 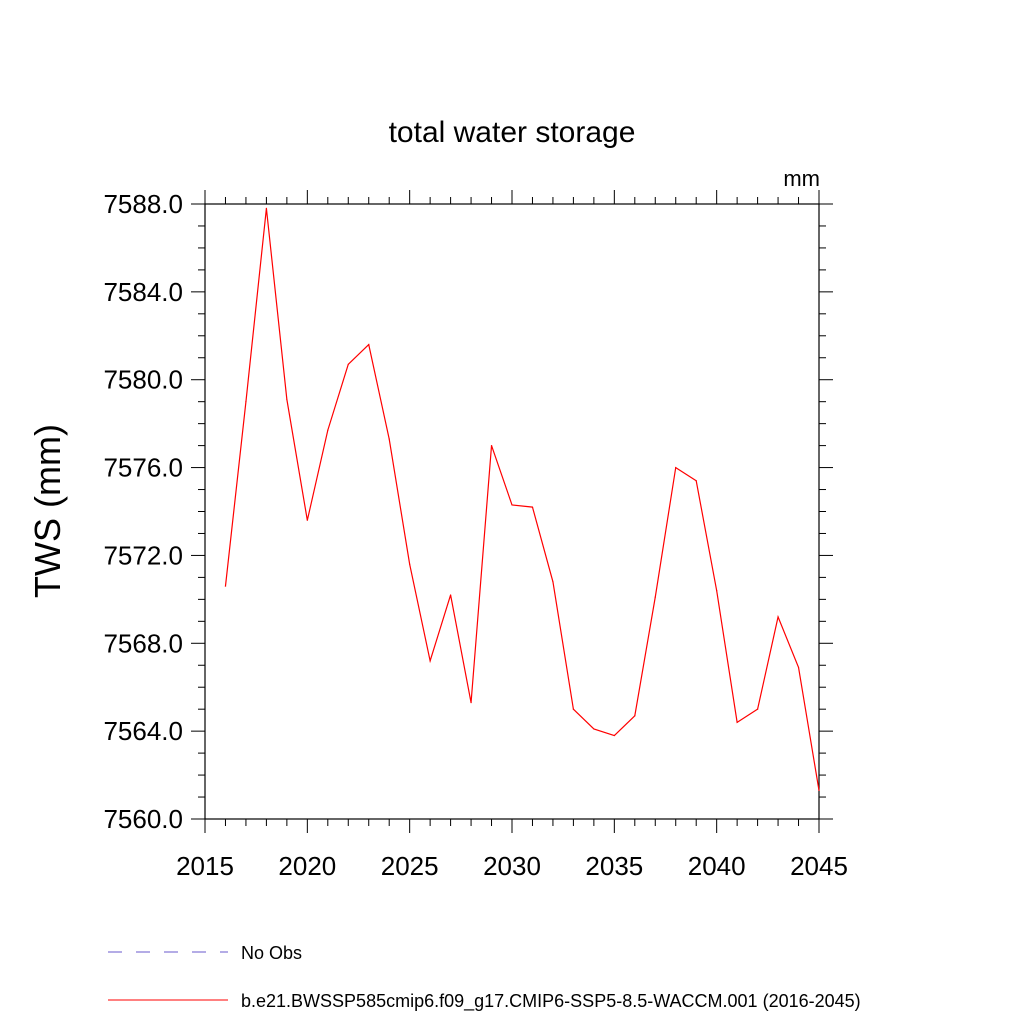 I want to click on y-tick-label: 7588.0, so click(x=143, y=204).